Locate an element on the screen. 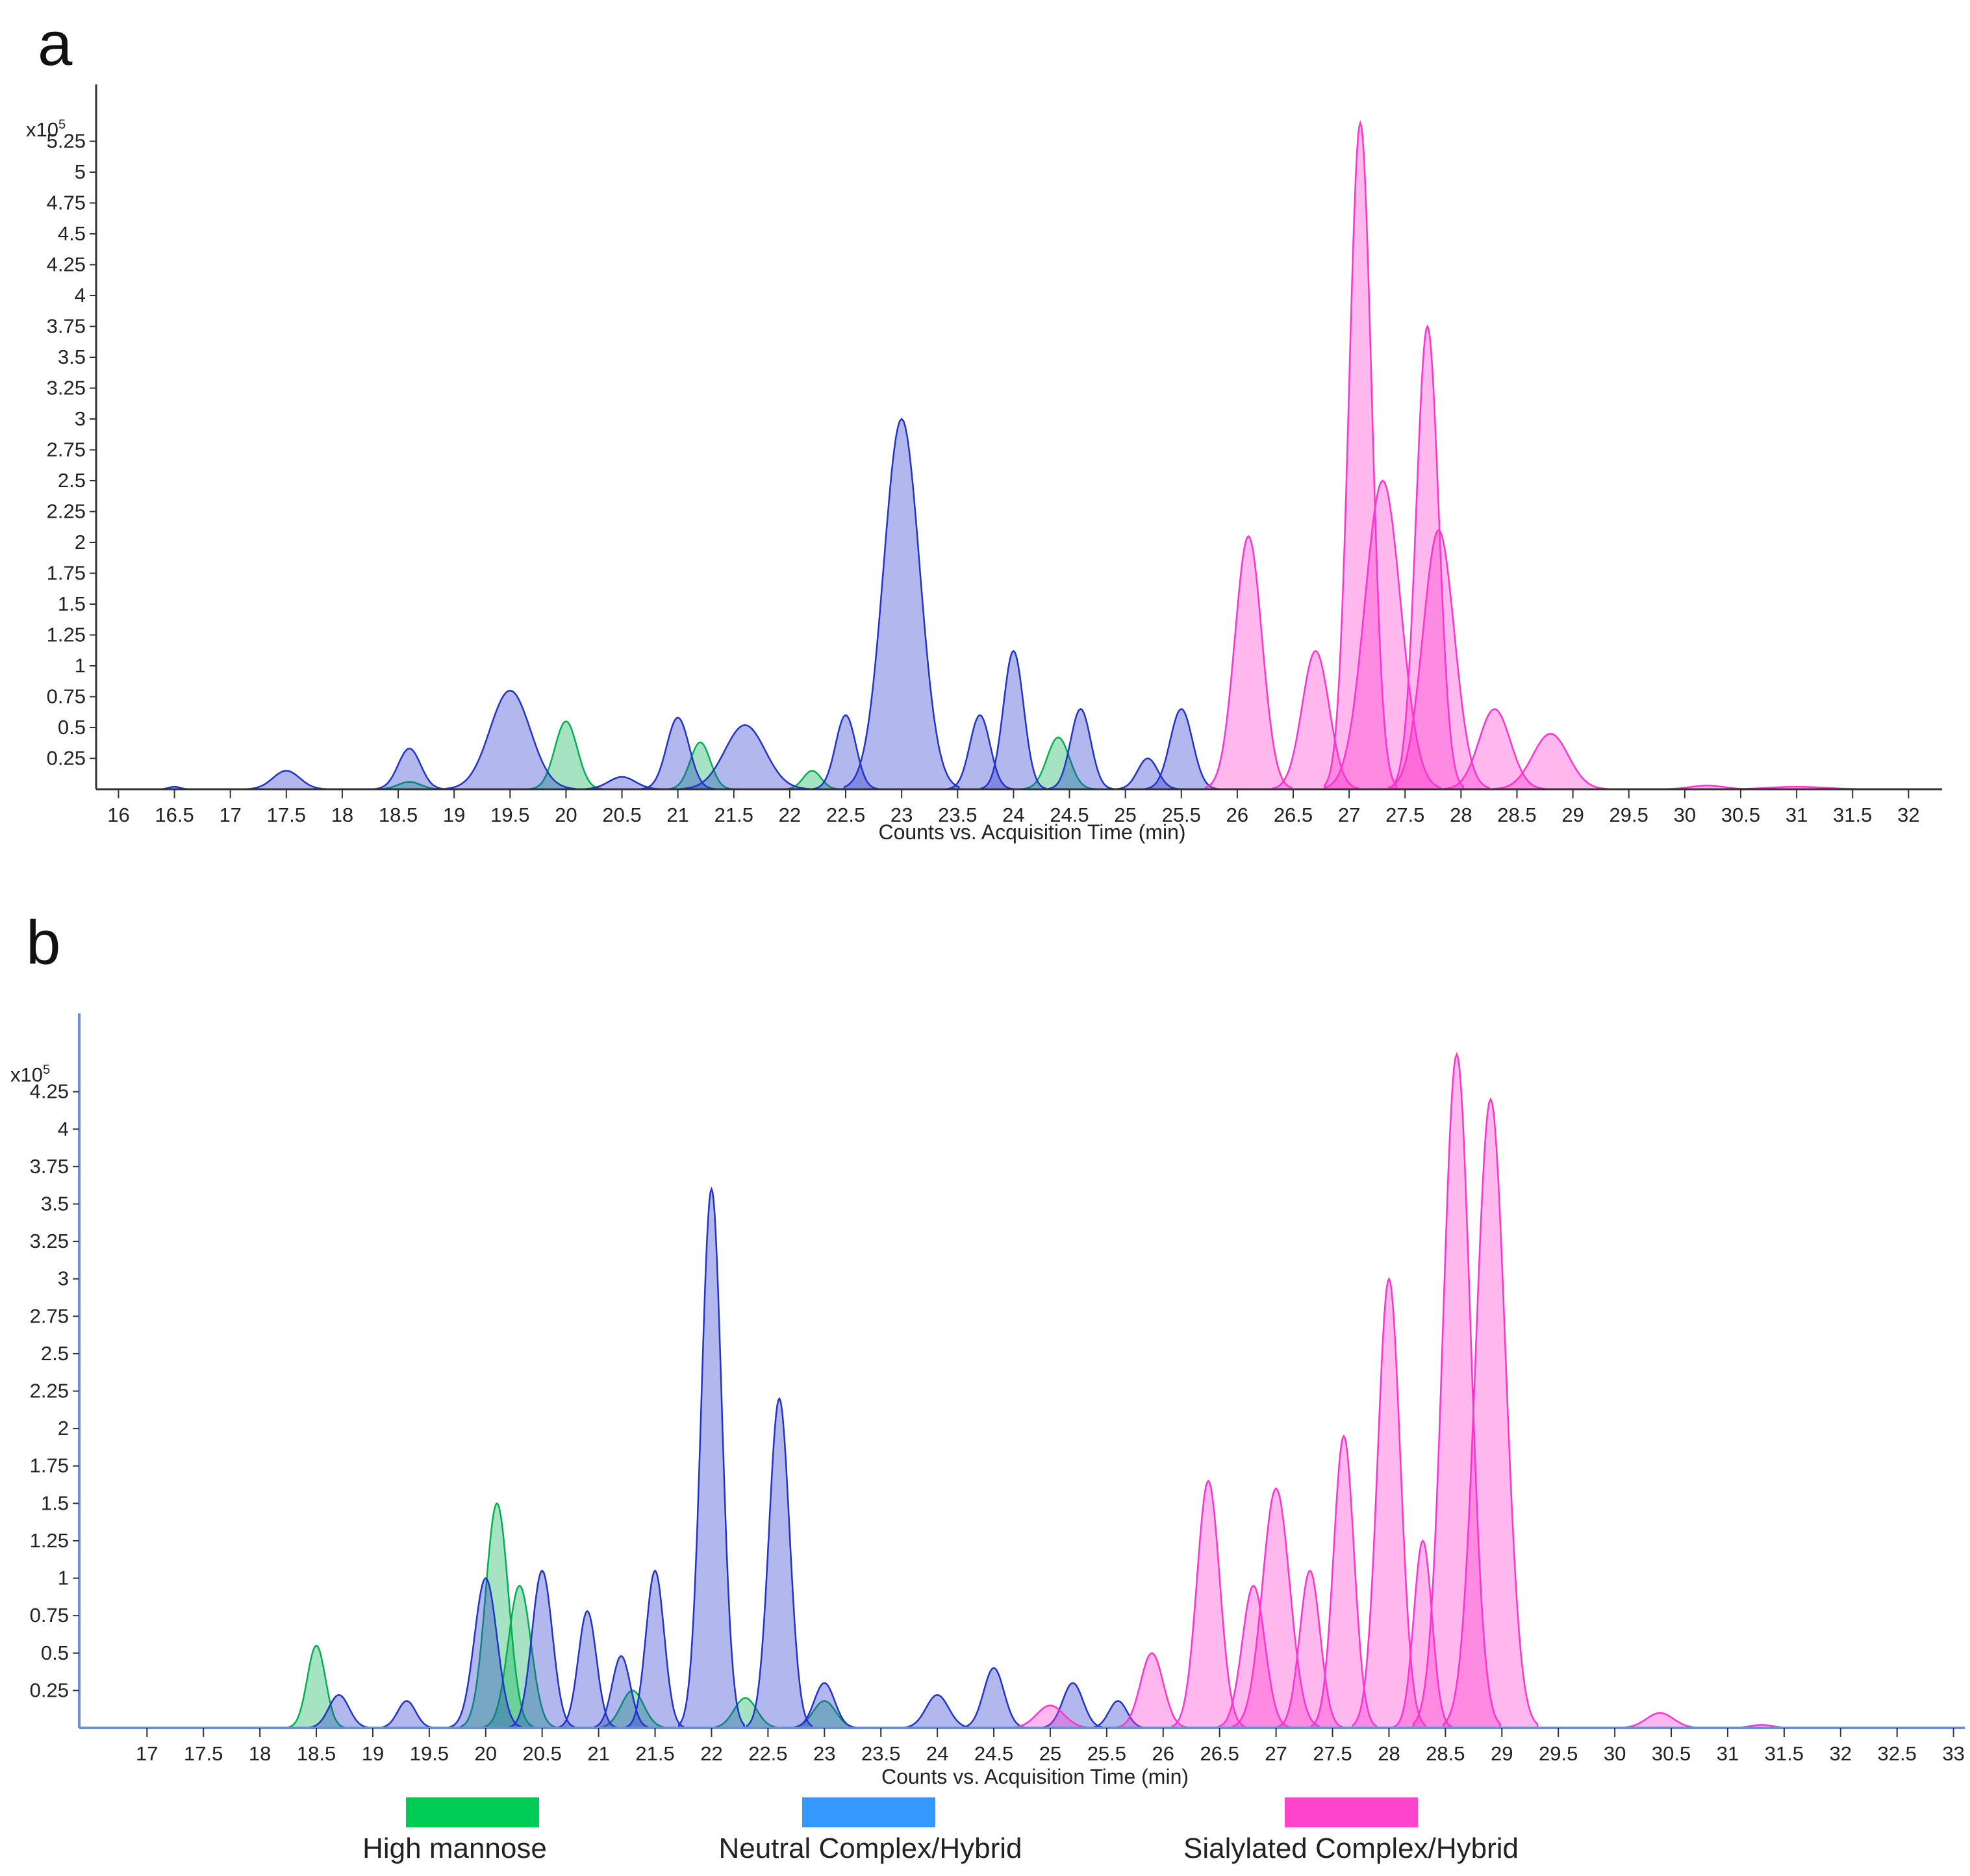 Image resolution: width=1970 pixels, height=1876 pixels. y-tick-label: 2.5 is located at coordinates (72, 480).